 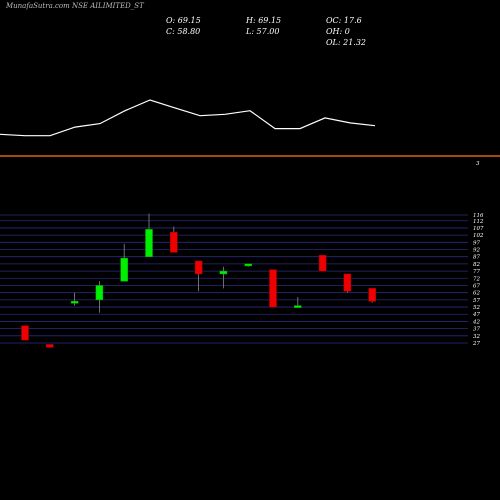 I want to click on y-tick-label: 92, so click(x=476, y=251).